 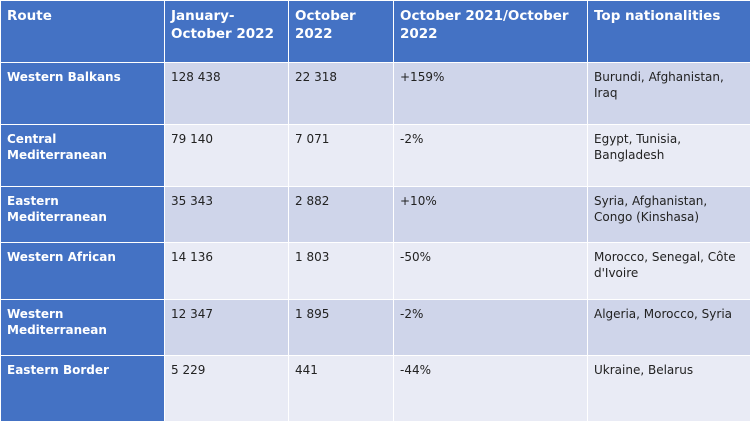 I want to click on change-cell: -44%, so click(x=491, y=389).